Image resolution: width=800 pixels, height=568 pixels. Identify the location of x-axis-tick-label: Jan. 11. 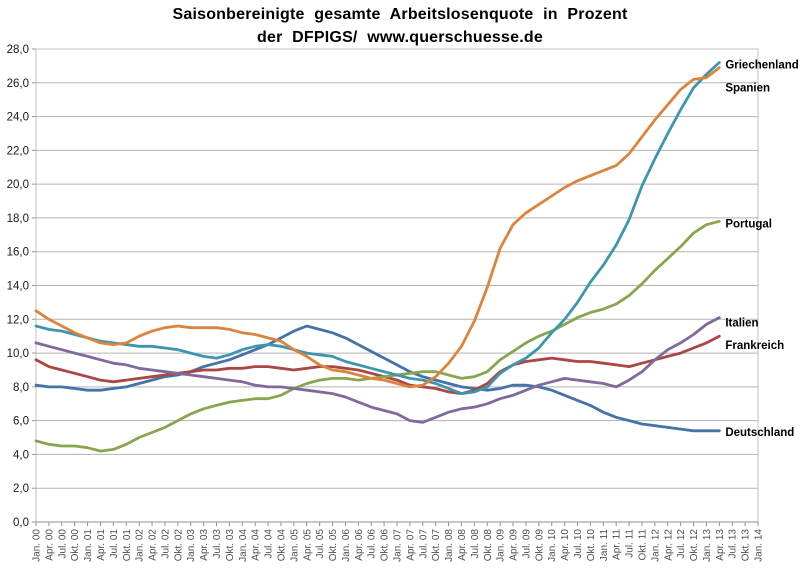
(604, 545).